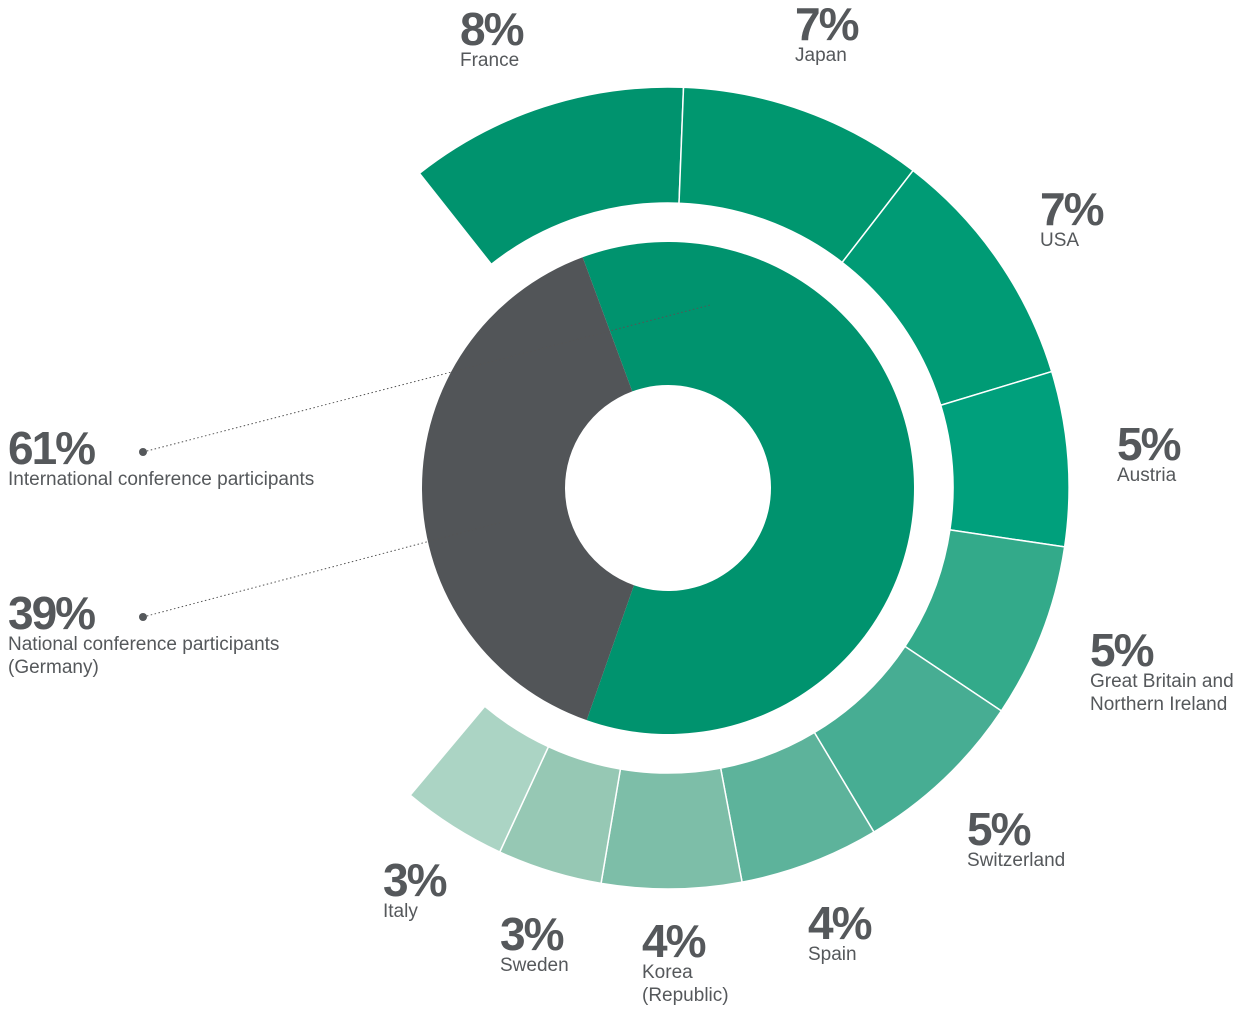 The height and width of the screenshot is (1017, 1254). I want to click on category-label: Sweden, so click(534, 965).